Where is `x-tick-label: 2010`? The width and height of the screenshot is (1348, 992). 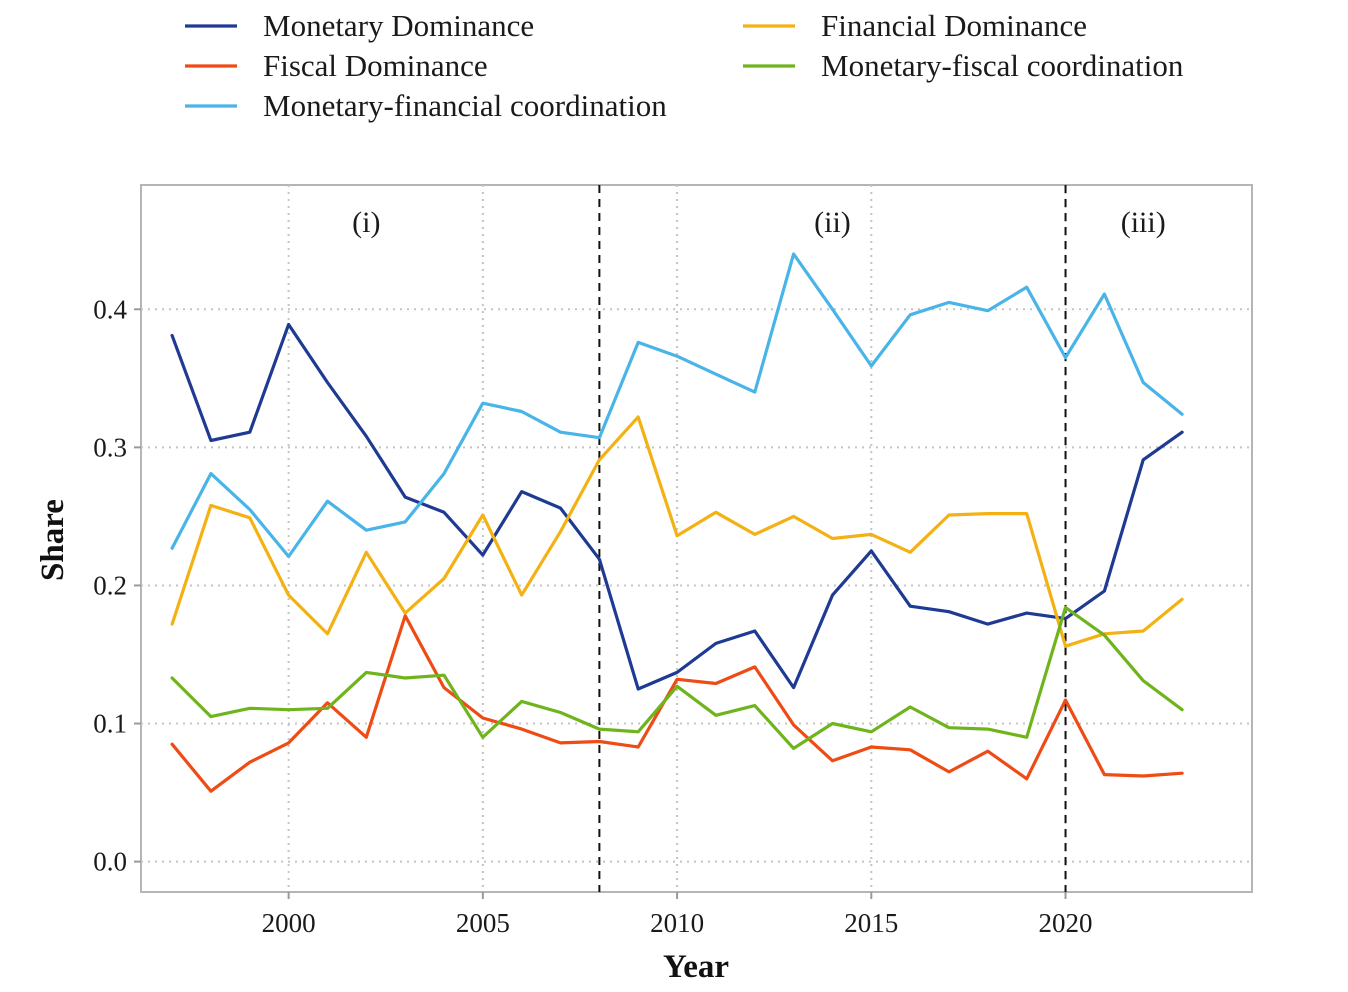 x-tick-label: 2010 is located at coordinates (677, 923).